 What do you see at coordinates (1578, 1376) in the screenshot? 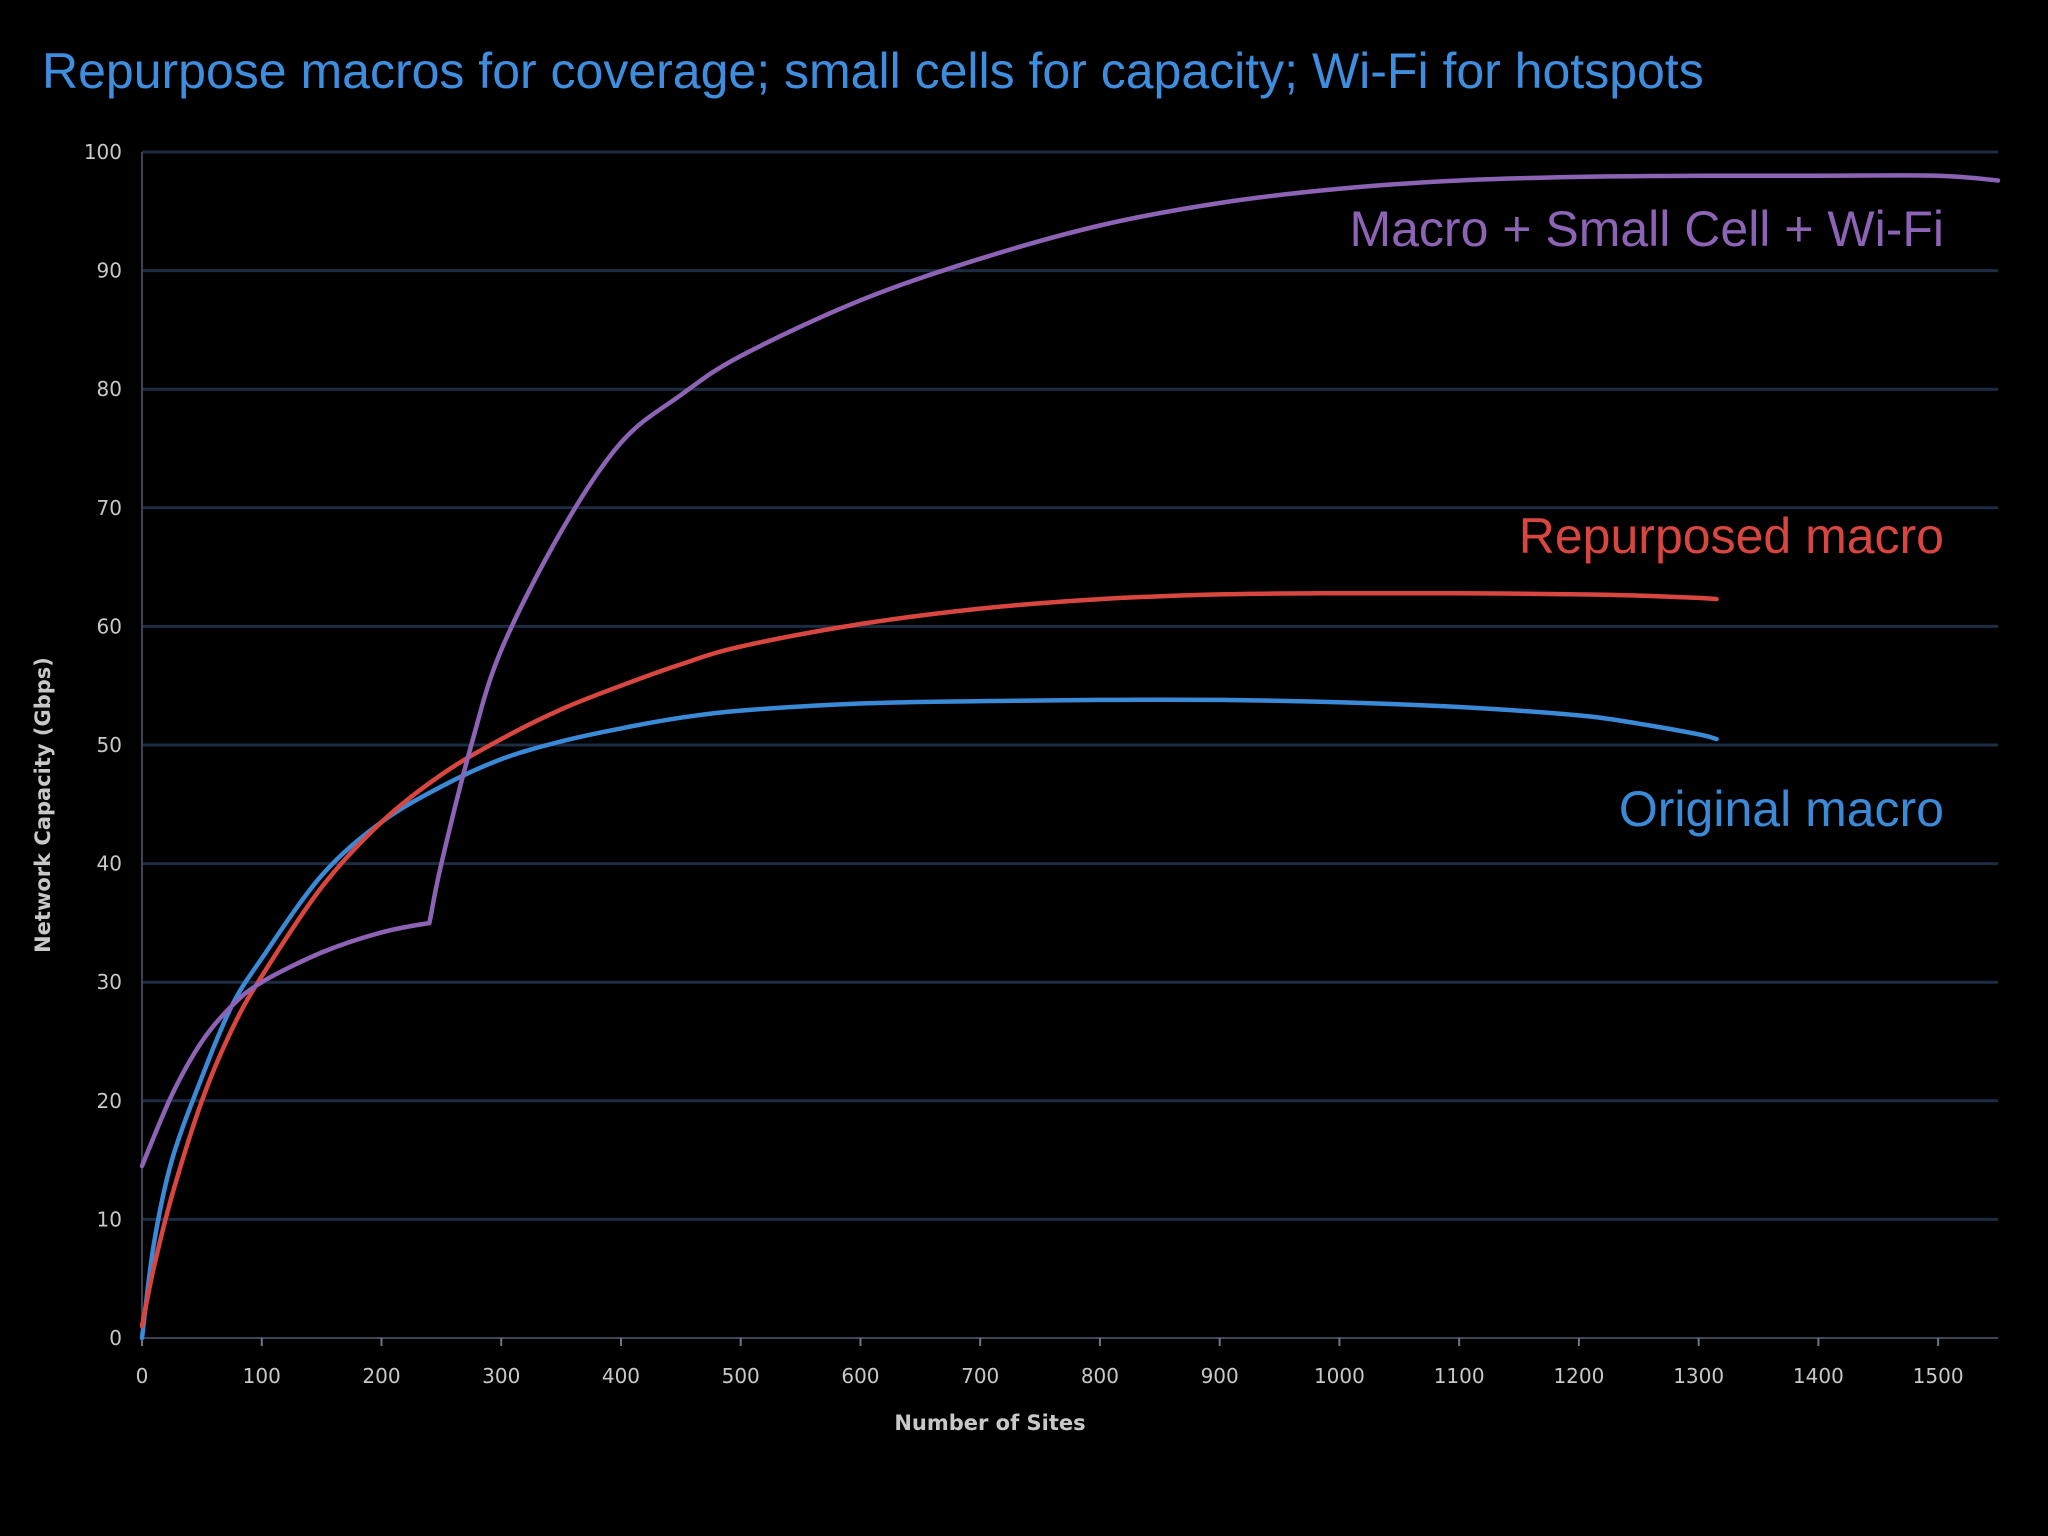
I see `x-tick-label-1200: 1200` at bounding box center [1578, 1376].